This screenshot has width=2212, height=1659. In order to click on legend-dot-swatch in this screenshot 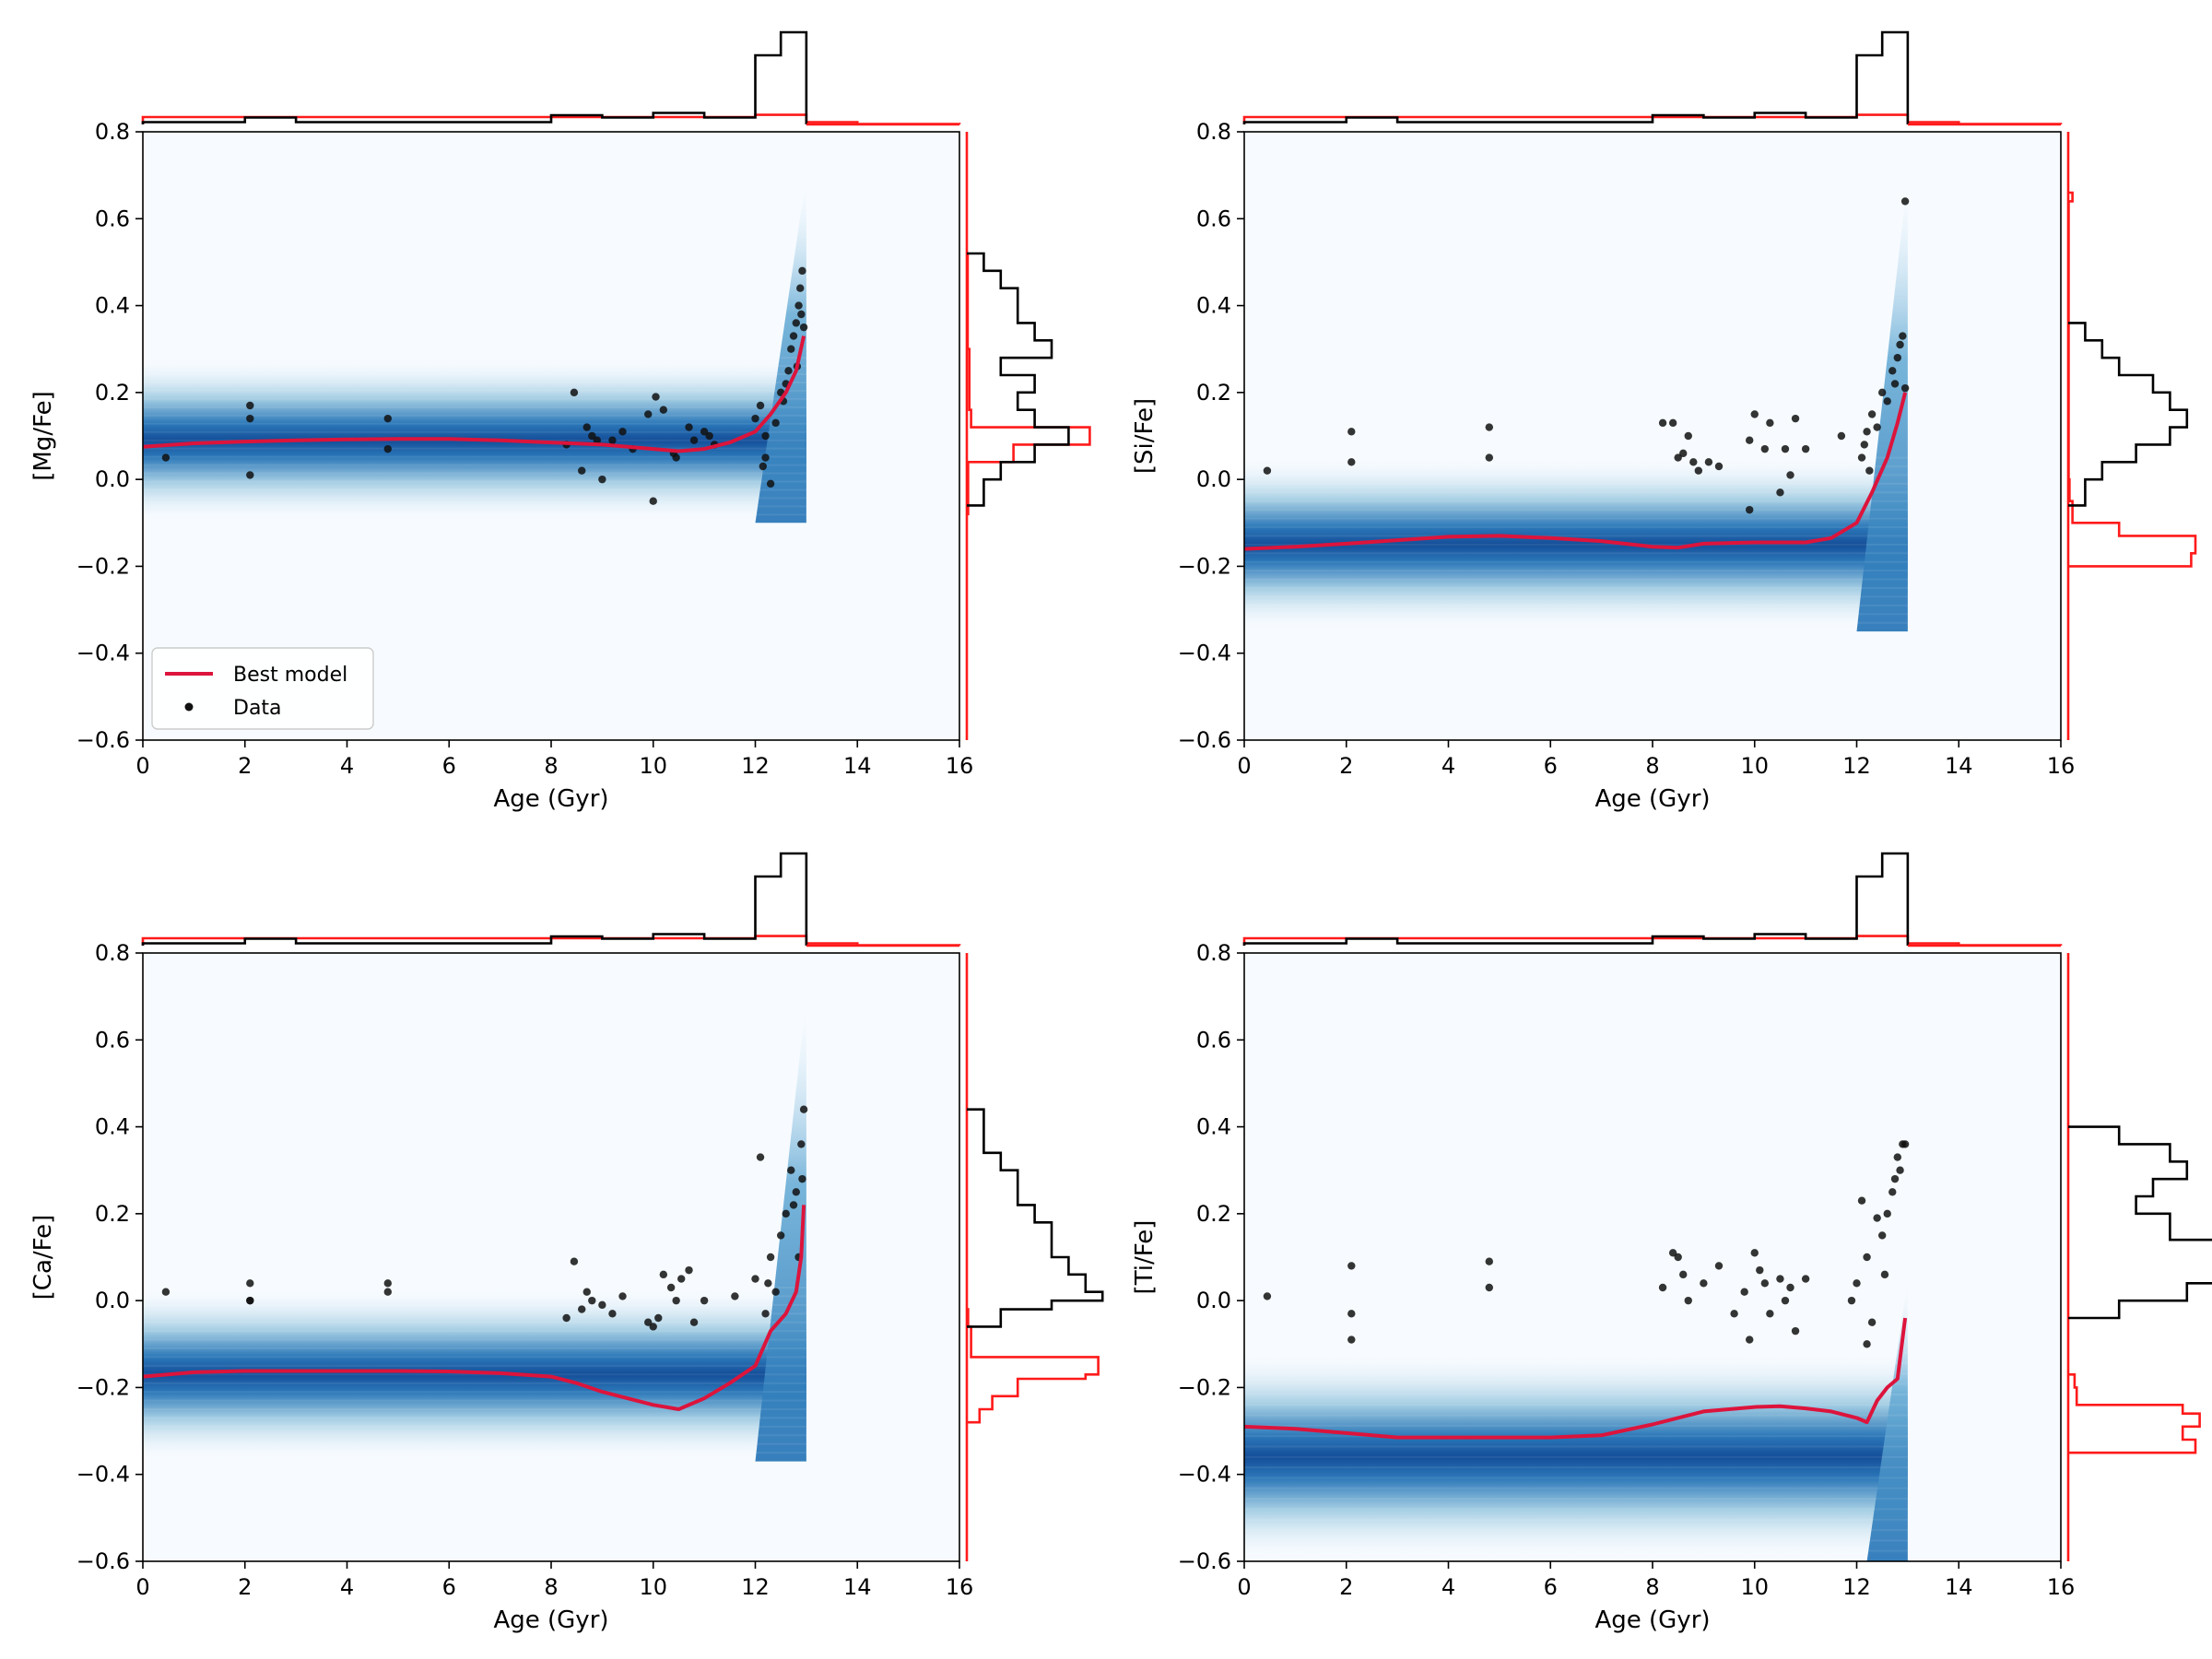, I will do `click(189, 707)`.